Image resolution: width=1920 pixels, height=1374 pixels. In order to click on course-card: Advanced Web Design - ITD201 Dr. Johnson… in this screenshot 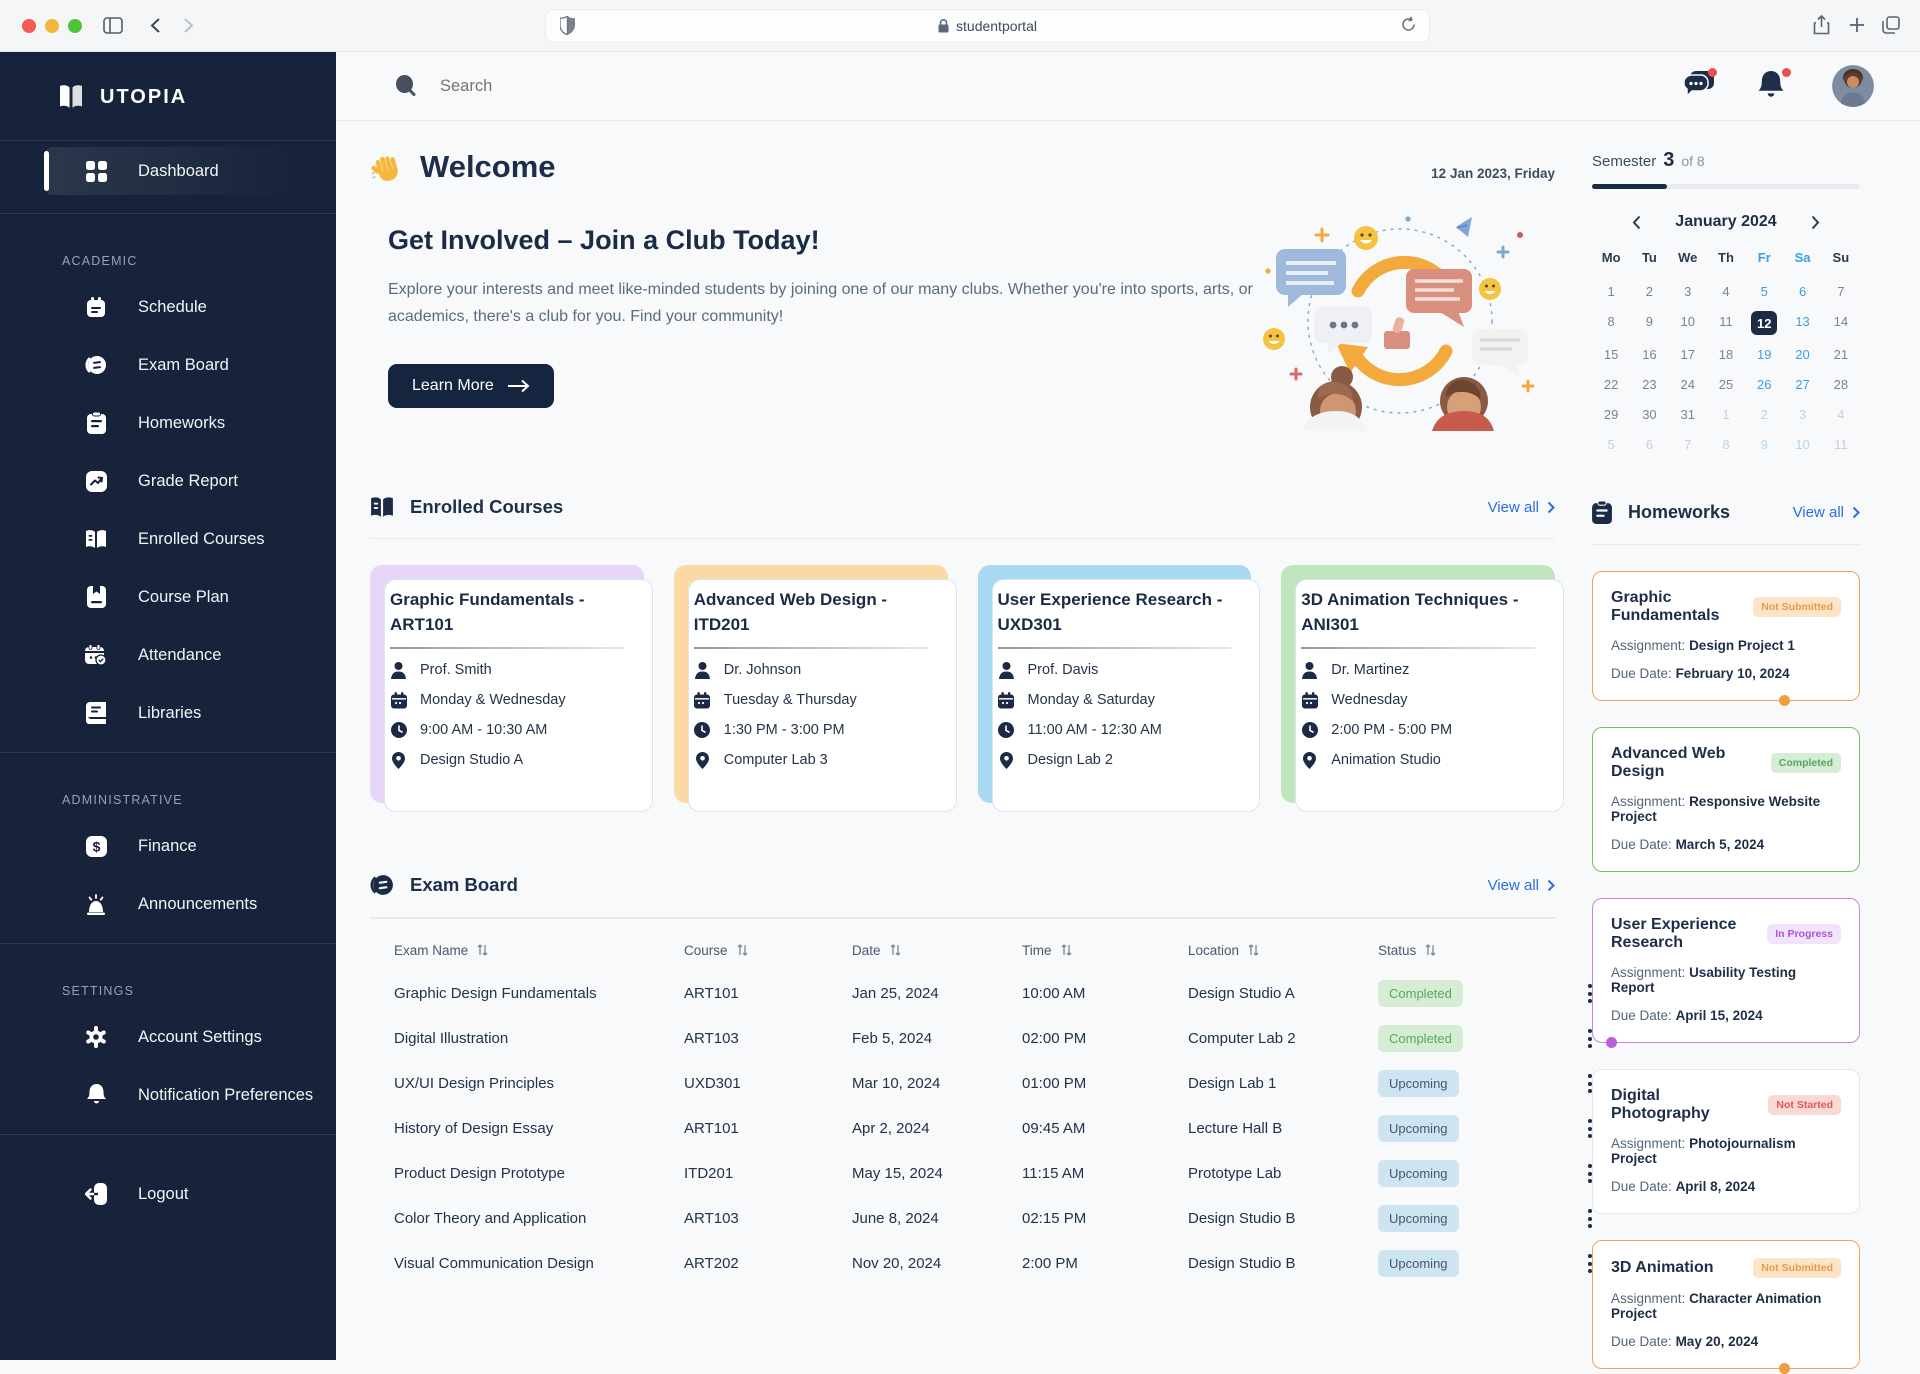, I will do `click(815, 688)`.